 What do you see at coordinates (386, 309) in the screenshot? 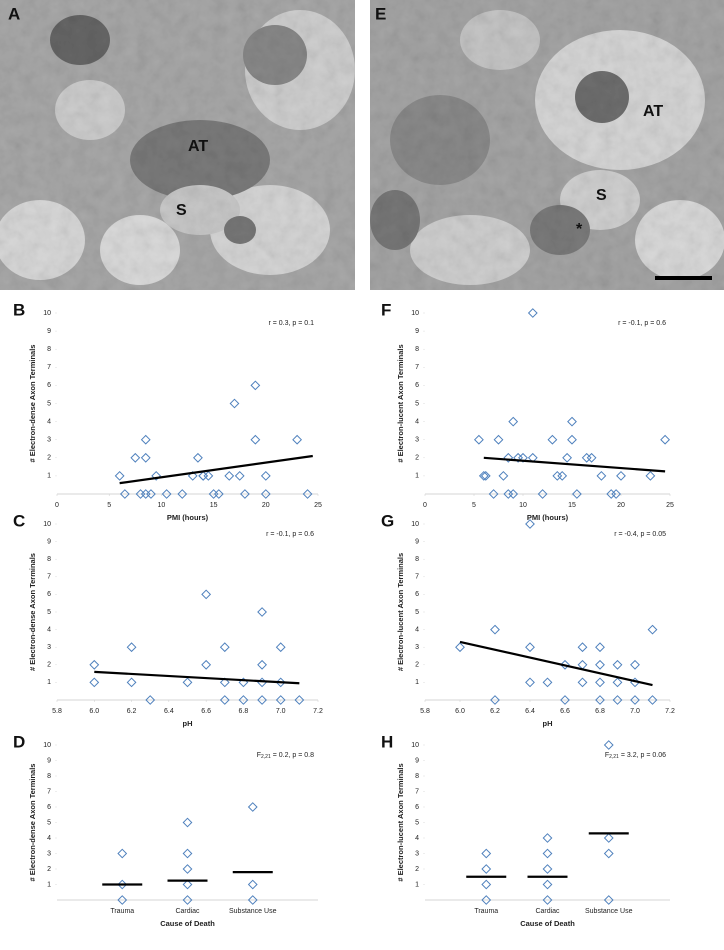
I see `panel-label: F` at bounding box center [386, 309].